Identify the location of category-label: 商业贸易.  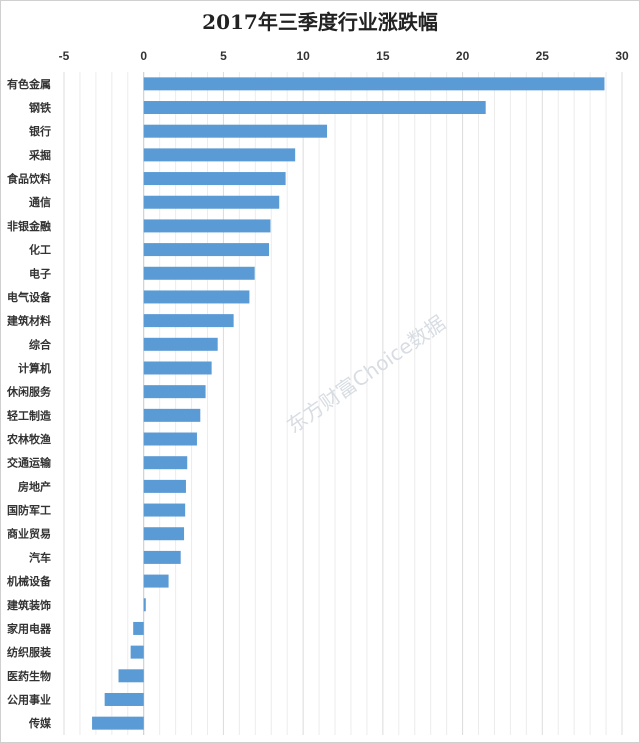
(29, 534).